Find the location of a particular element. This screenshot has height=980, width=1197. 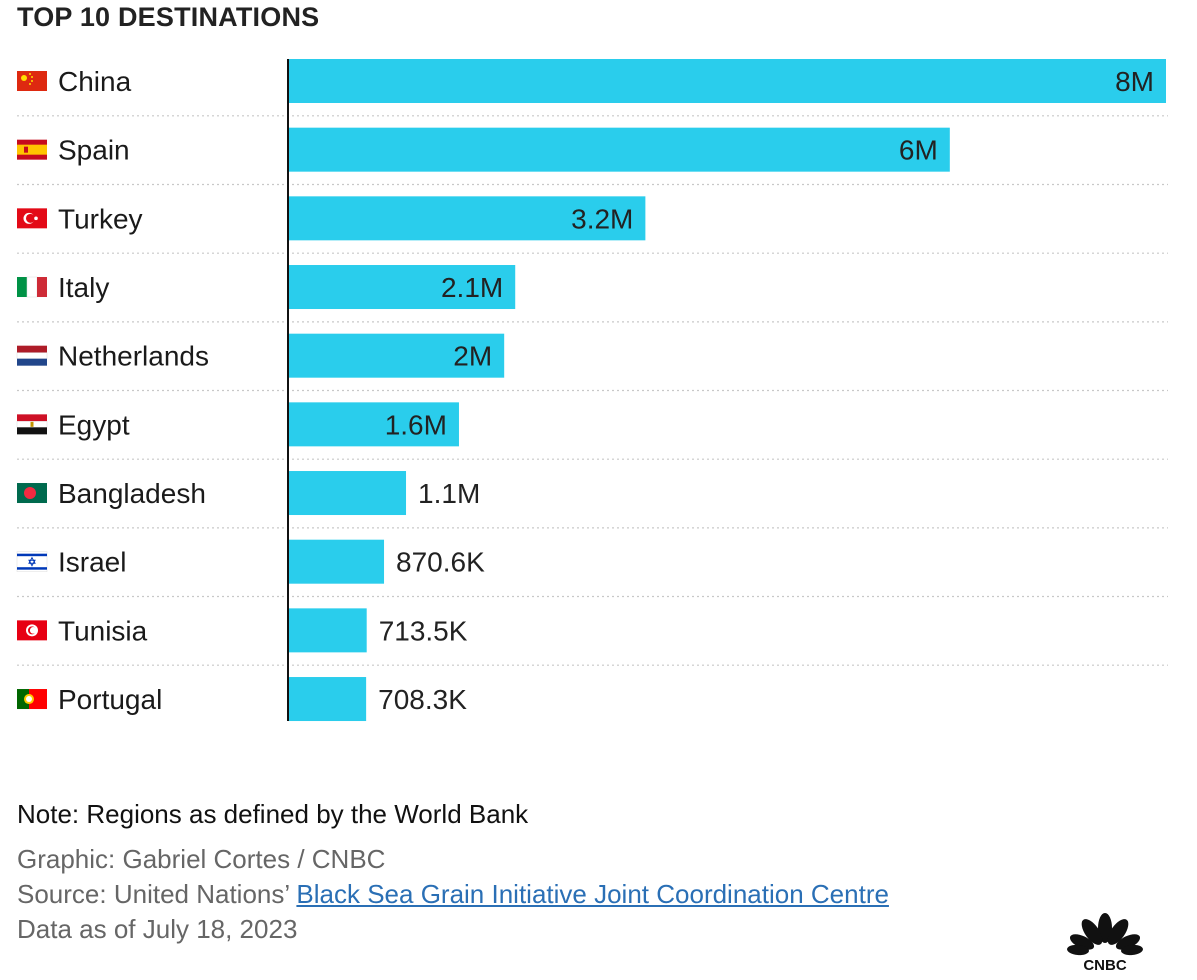

cnbc-peacock-logo: CNBC is located at coordinates (1105, 942).